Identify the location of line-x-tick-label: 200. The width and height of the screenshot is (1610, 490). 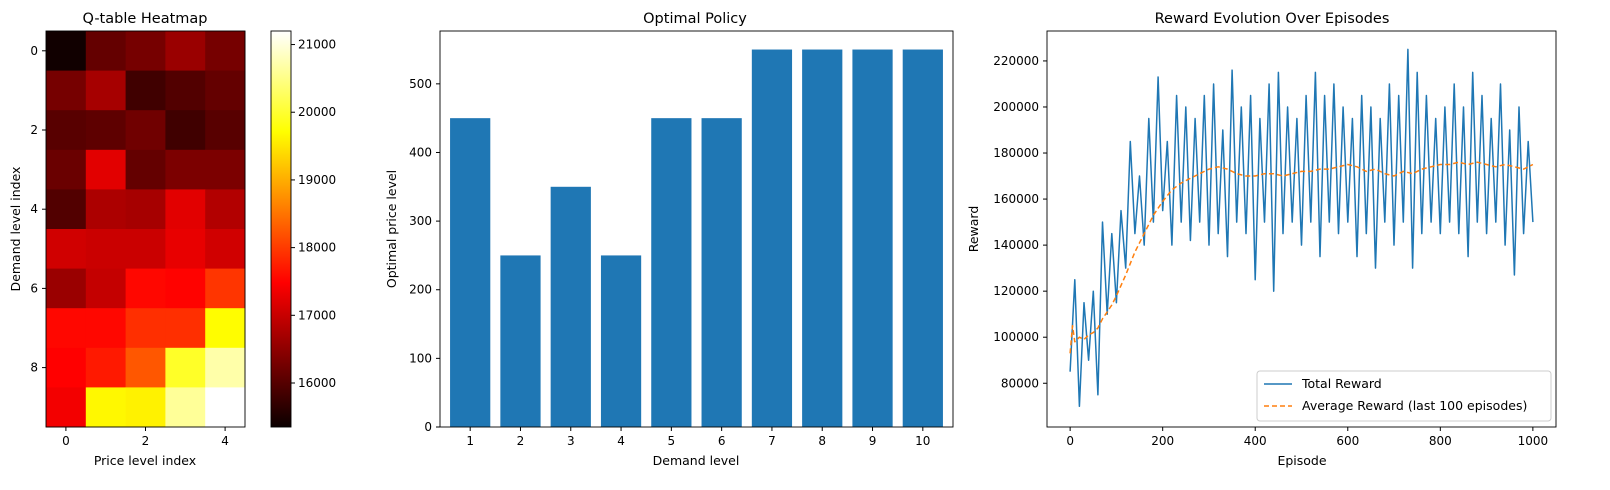
(1162, 441).